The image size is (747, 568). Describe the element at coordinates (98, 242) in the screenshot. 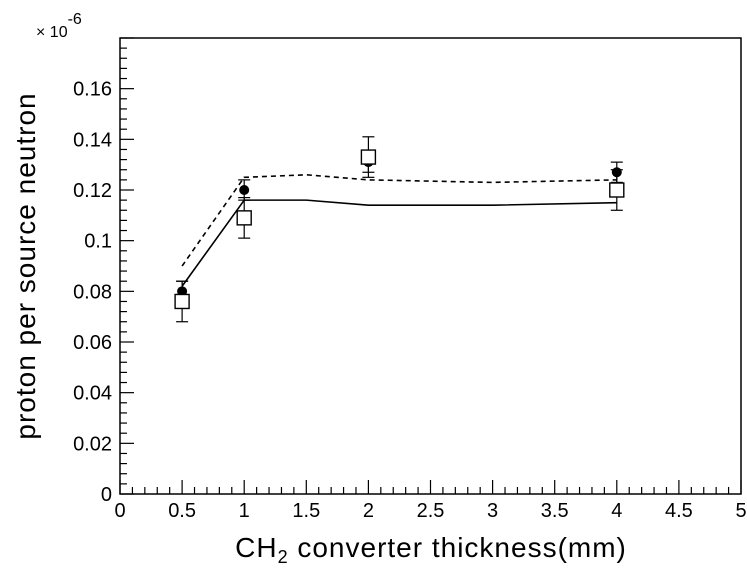

I see `y-tick-label: 0.1` at that location.